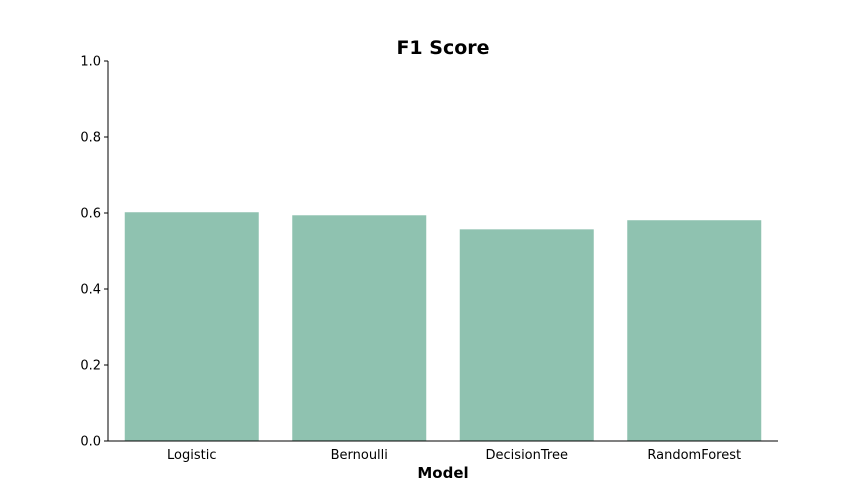 The width and height of the screenshot is (864, 504). Describe the element at coordinates (442, 473) in the screenshot. I see `x-axis-label: Model` at that location.